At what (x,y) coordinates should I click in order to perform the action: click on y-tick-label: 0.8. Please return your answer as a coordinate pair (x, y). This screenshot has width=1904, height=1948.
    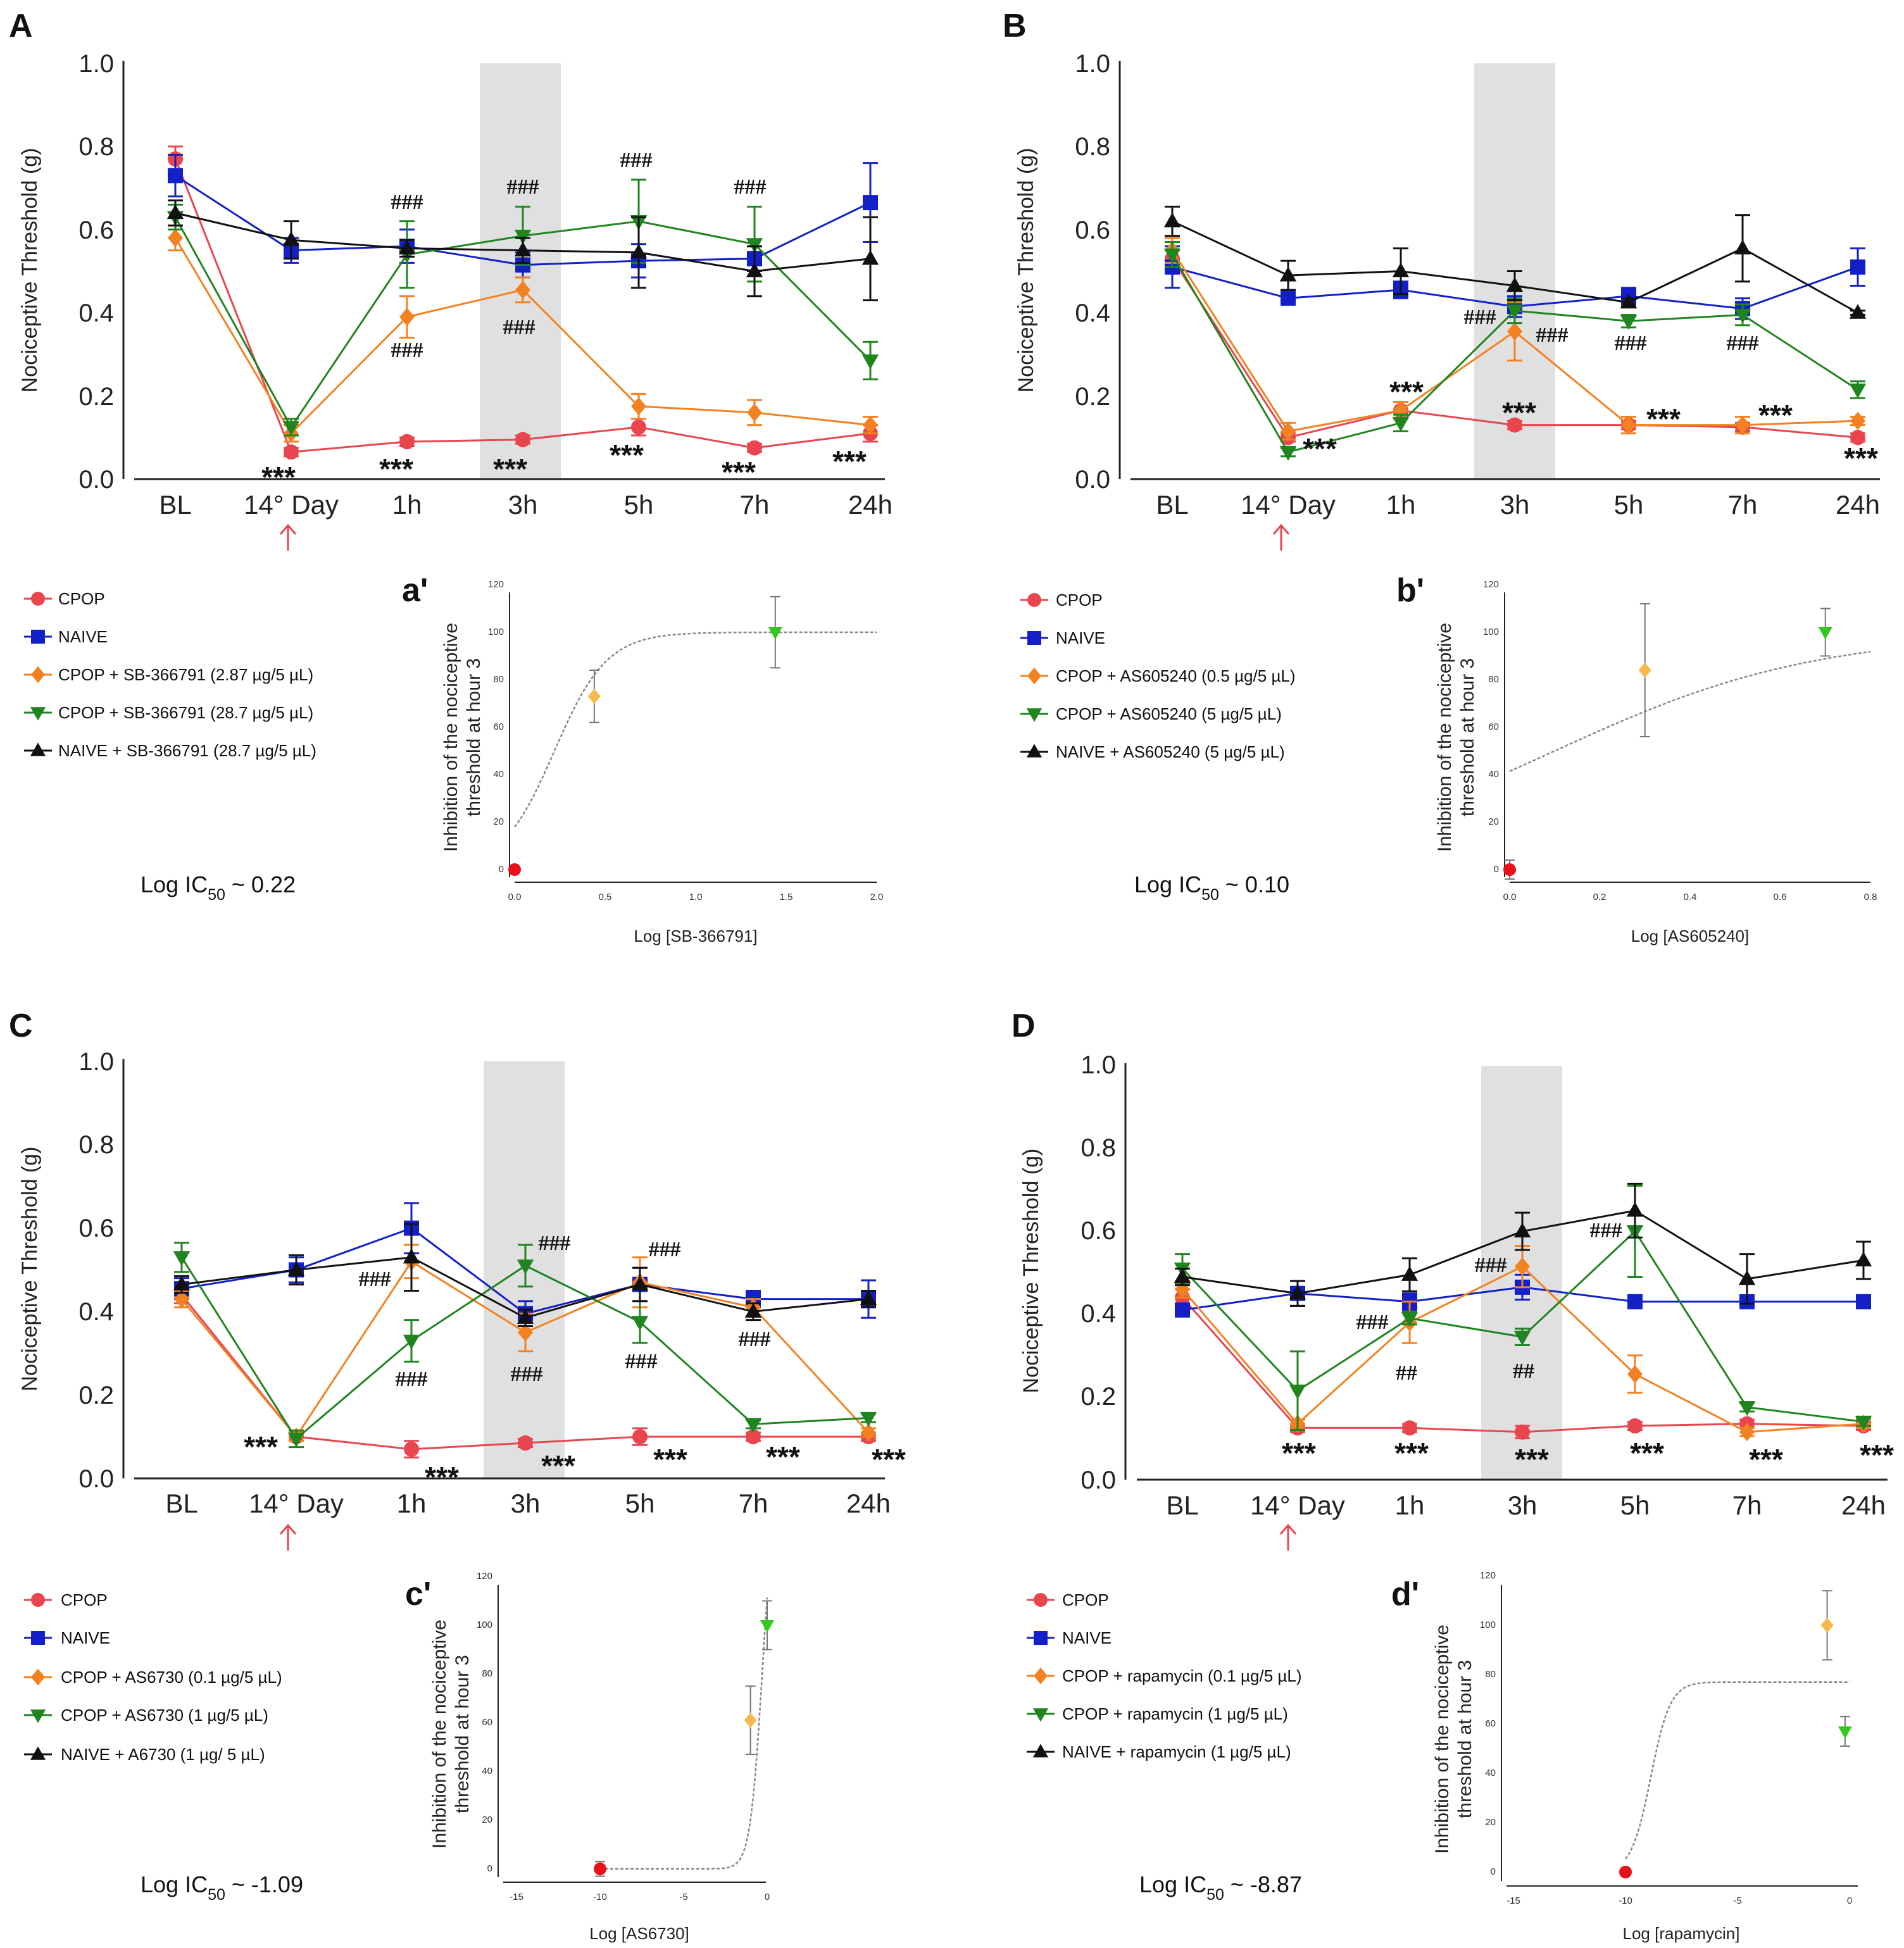
    Looking at the image, I should click on (96, 1145).